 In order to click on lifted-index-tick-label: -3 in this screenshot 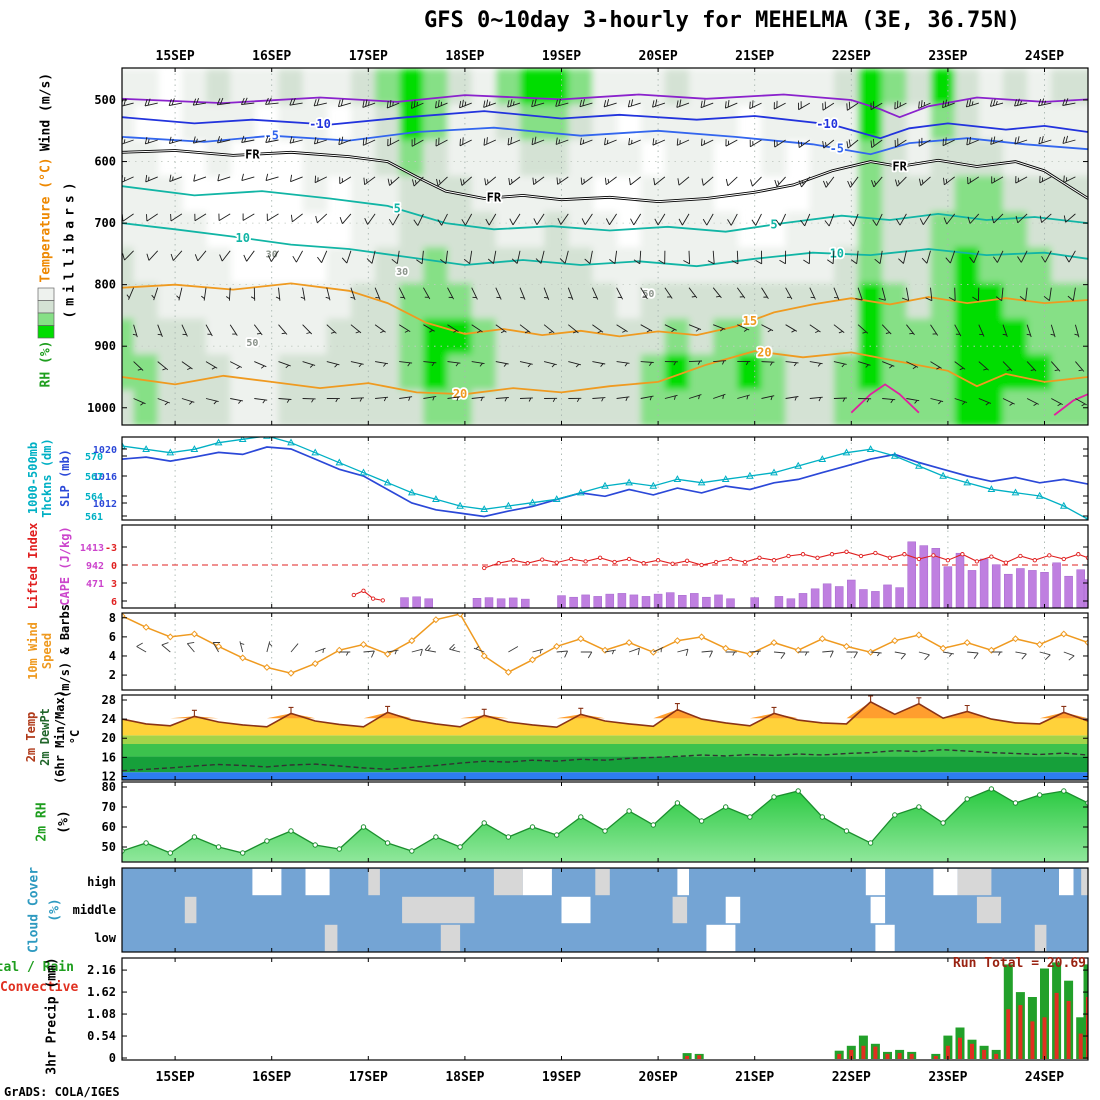, I will do `click(111, 548)`.